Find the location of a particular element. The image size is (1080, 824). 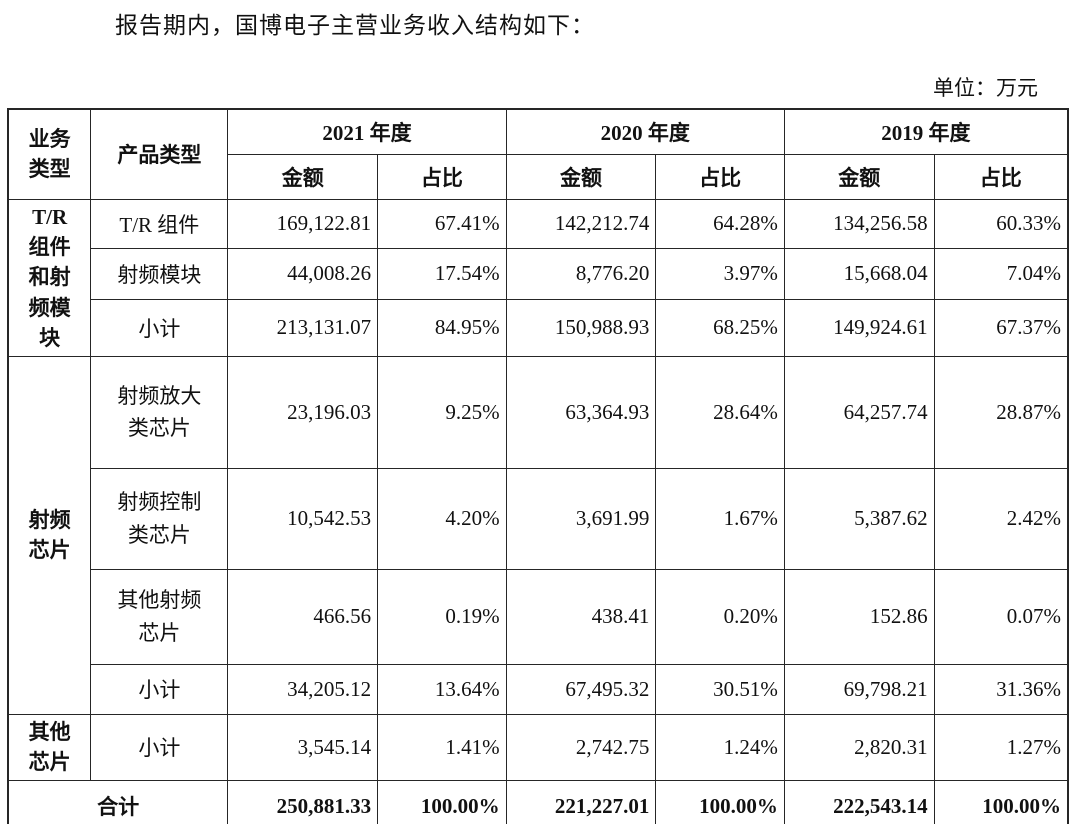

ratio-cell-2021: 1.41% is located at coordinates (442, 747).